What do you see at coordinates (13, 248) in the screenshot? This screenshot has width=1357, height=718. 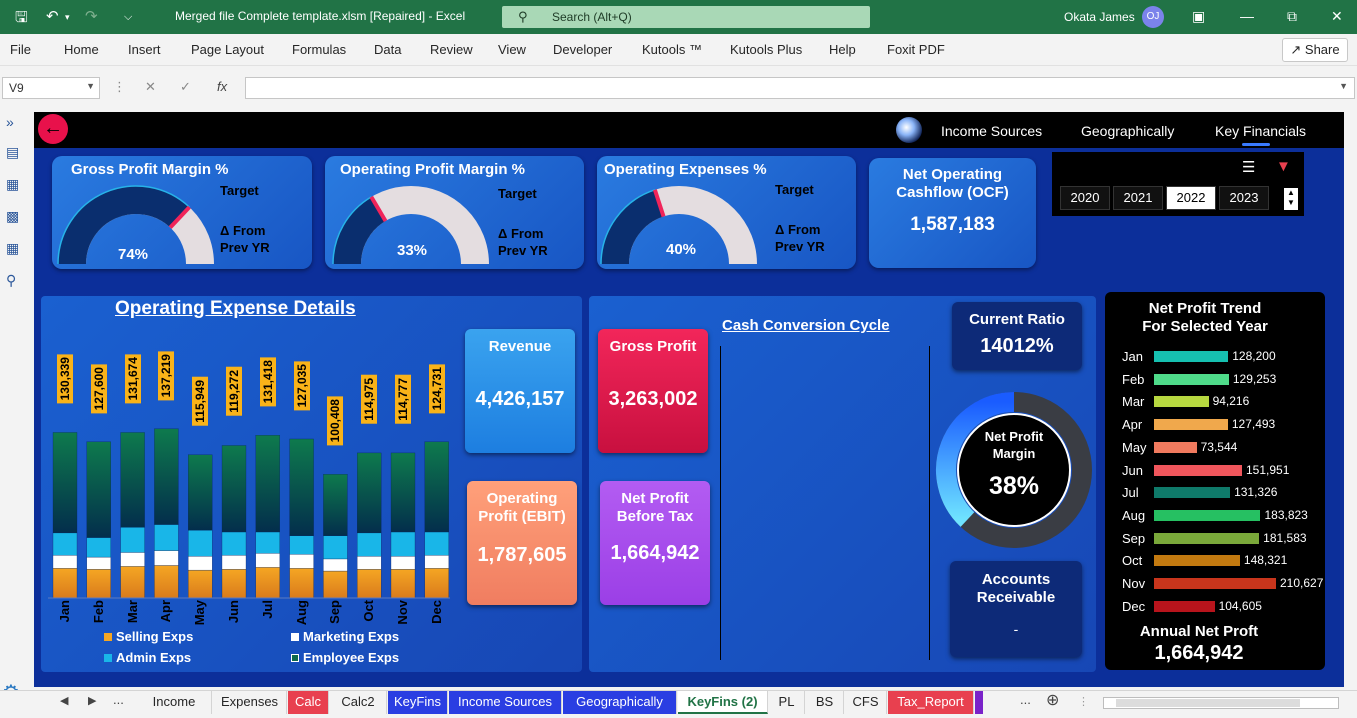 I see `grid-icon: ▦` at bounding box center [13, 248].